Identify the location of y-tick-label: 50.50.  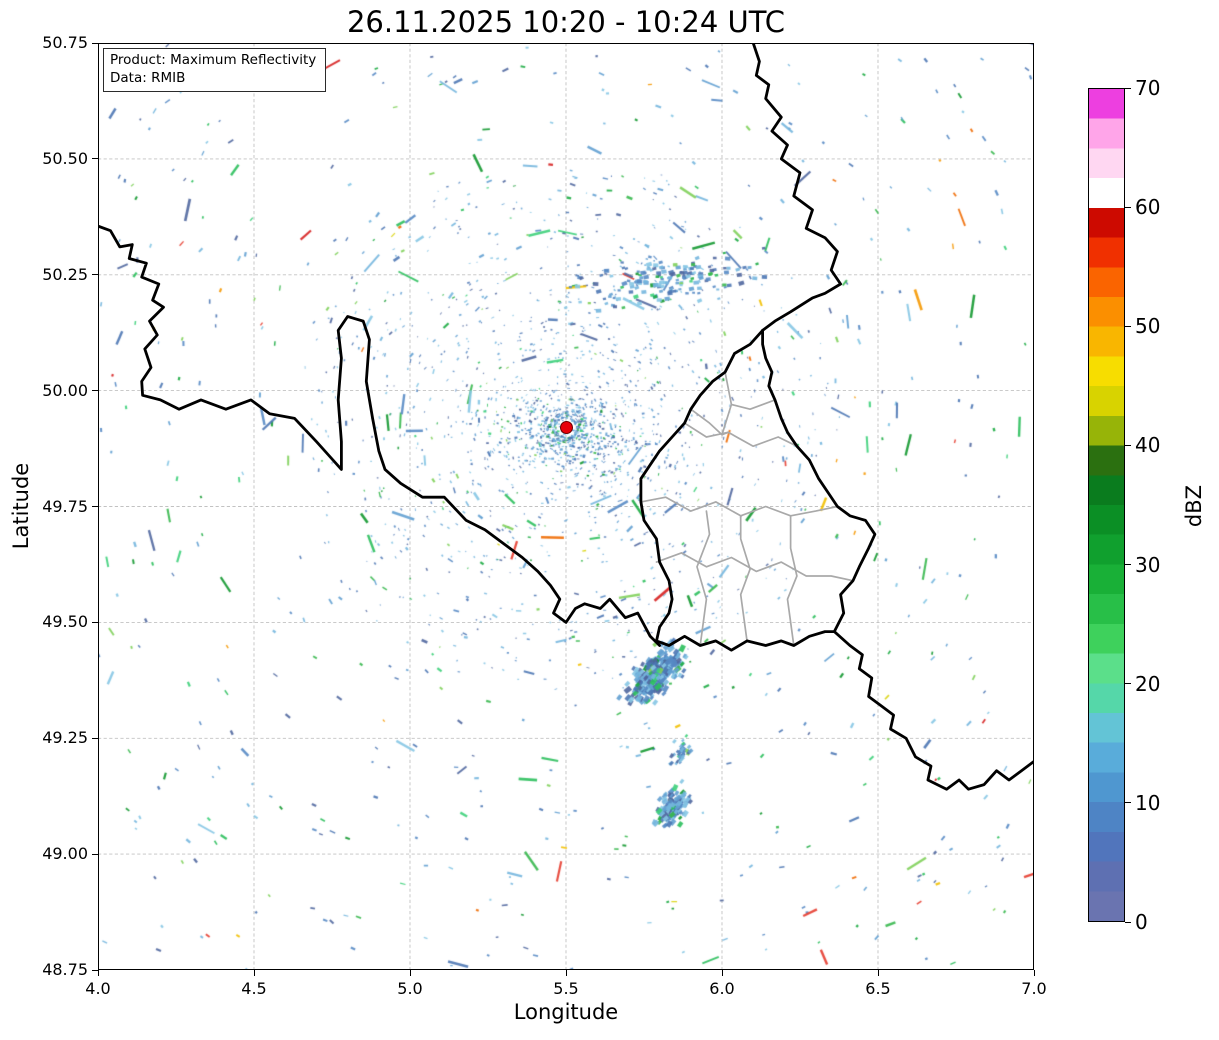
(65, 158).